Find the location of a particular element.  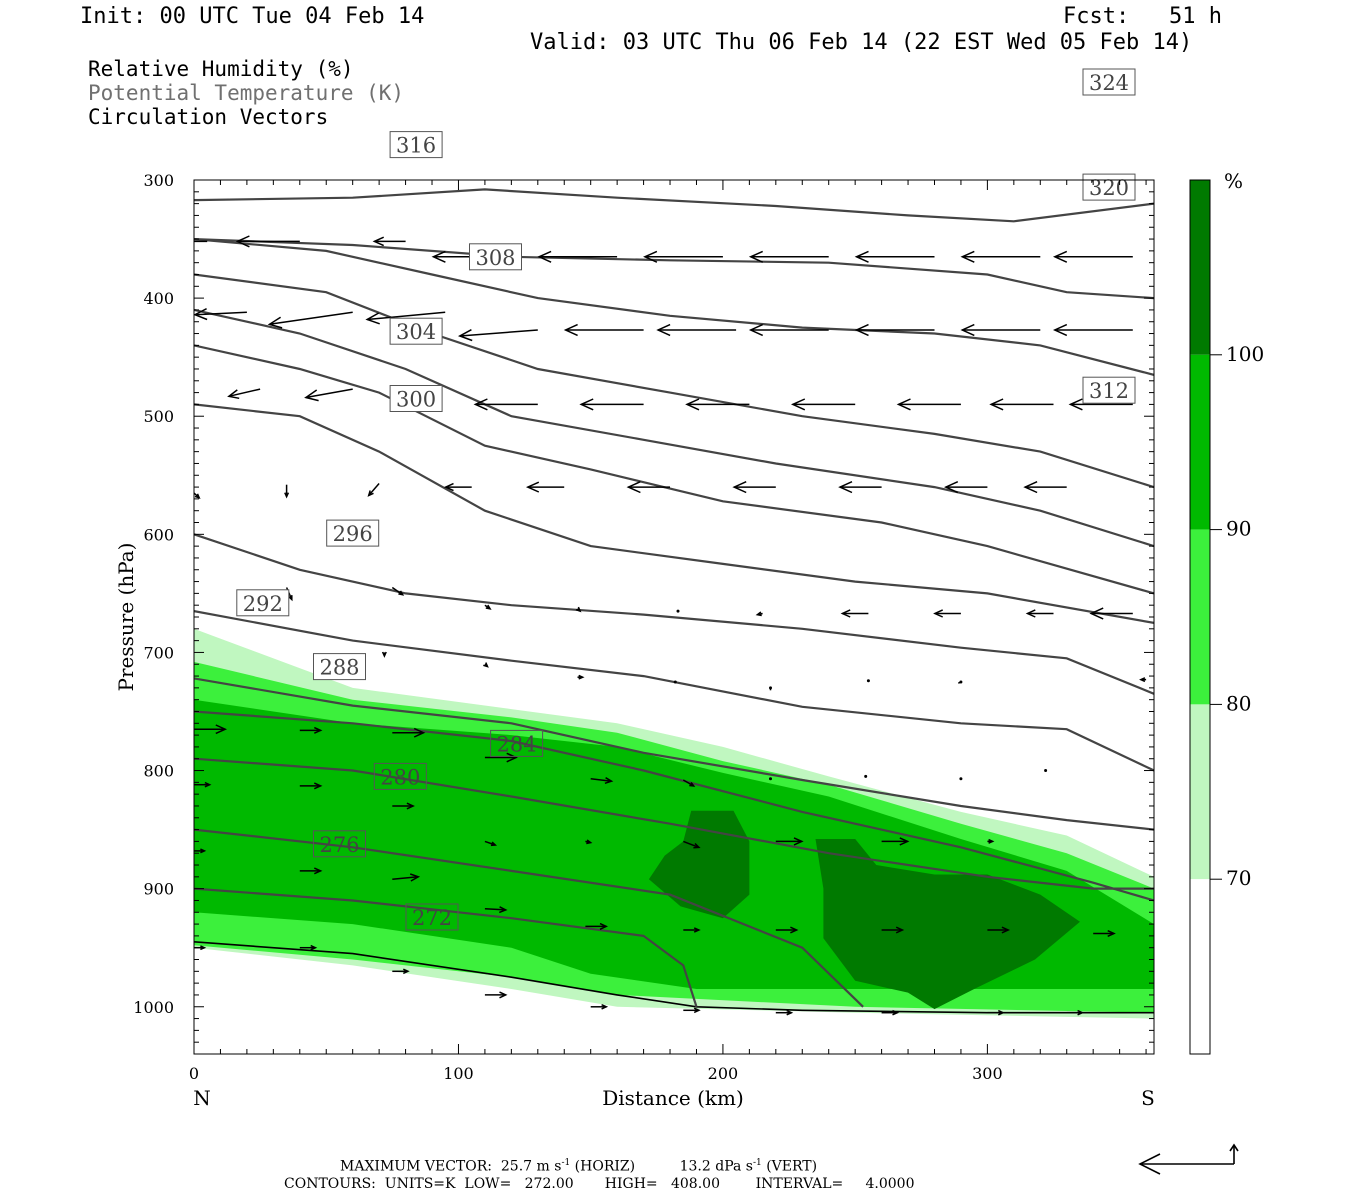

x-tick-label: 200 is located at coordinates (723, 1073).